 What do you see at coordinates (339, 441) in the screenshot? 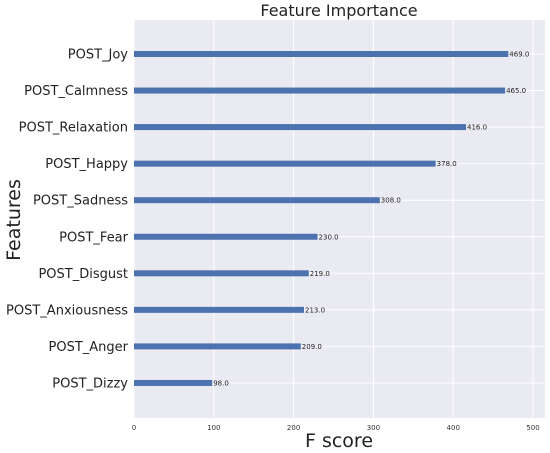
I see `x-axis-label: F score` at bounding box center [339, 441].